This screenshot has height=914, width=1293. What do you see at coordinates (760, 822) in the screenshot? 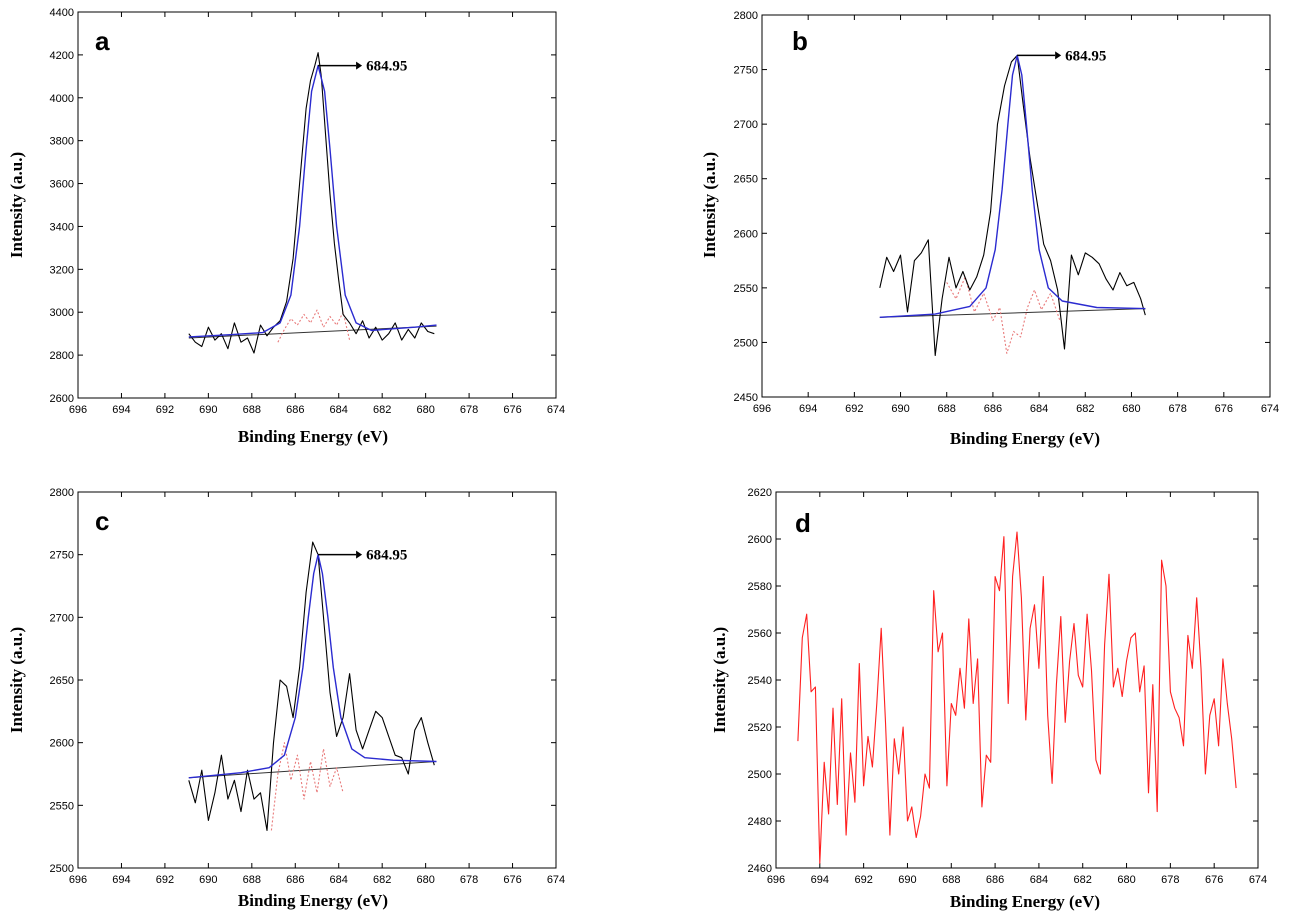
I see `y-tick-label: 2480` at bounding box center [760, 822].